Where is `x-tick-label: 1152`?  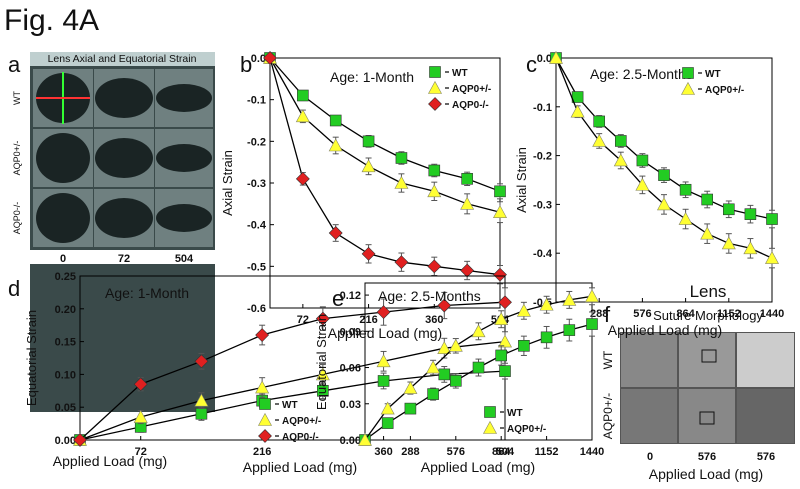 x-tick-label: 1152 is located at coordinates (729, 314).